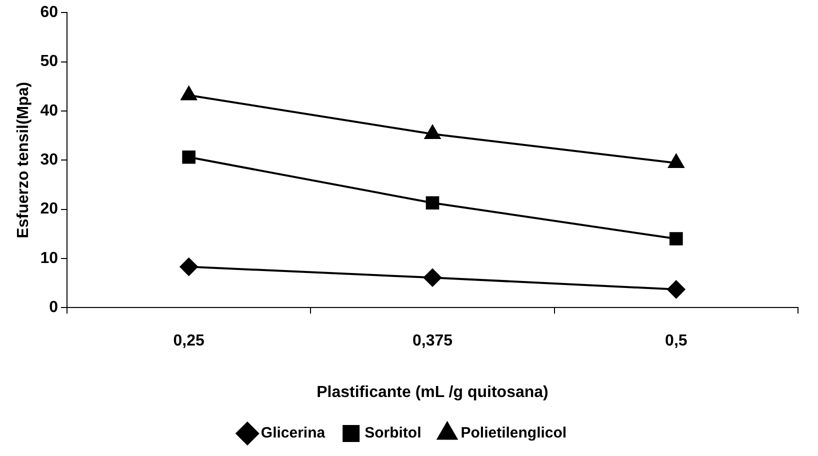 This screenshot has height=456, width=818. What do you see at coordinates (676, 341) in the screenshot?
I see `x-tick-label: 0,5` at bounding box center [676, 341].